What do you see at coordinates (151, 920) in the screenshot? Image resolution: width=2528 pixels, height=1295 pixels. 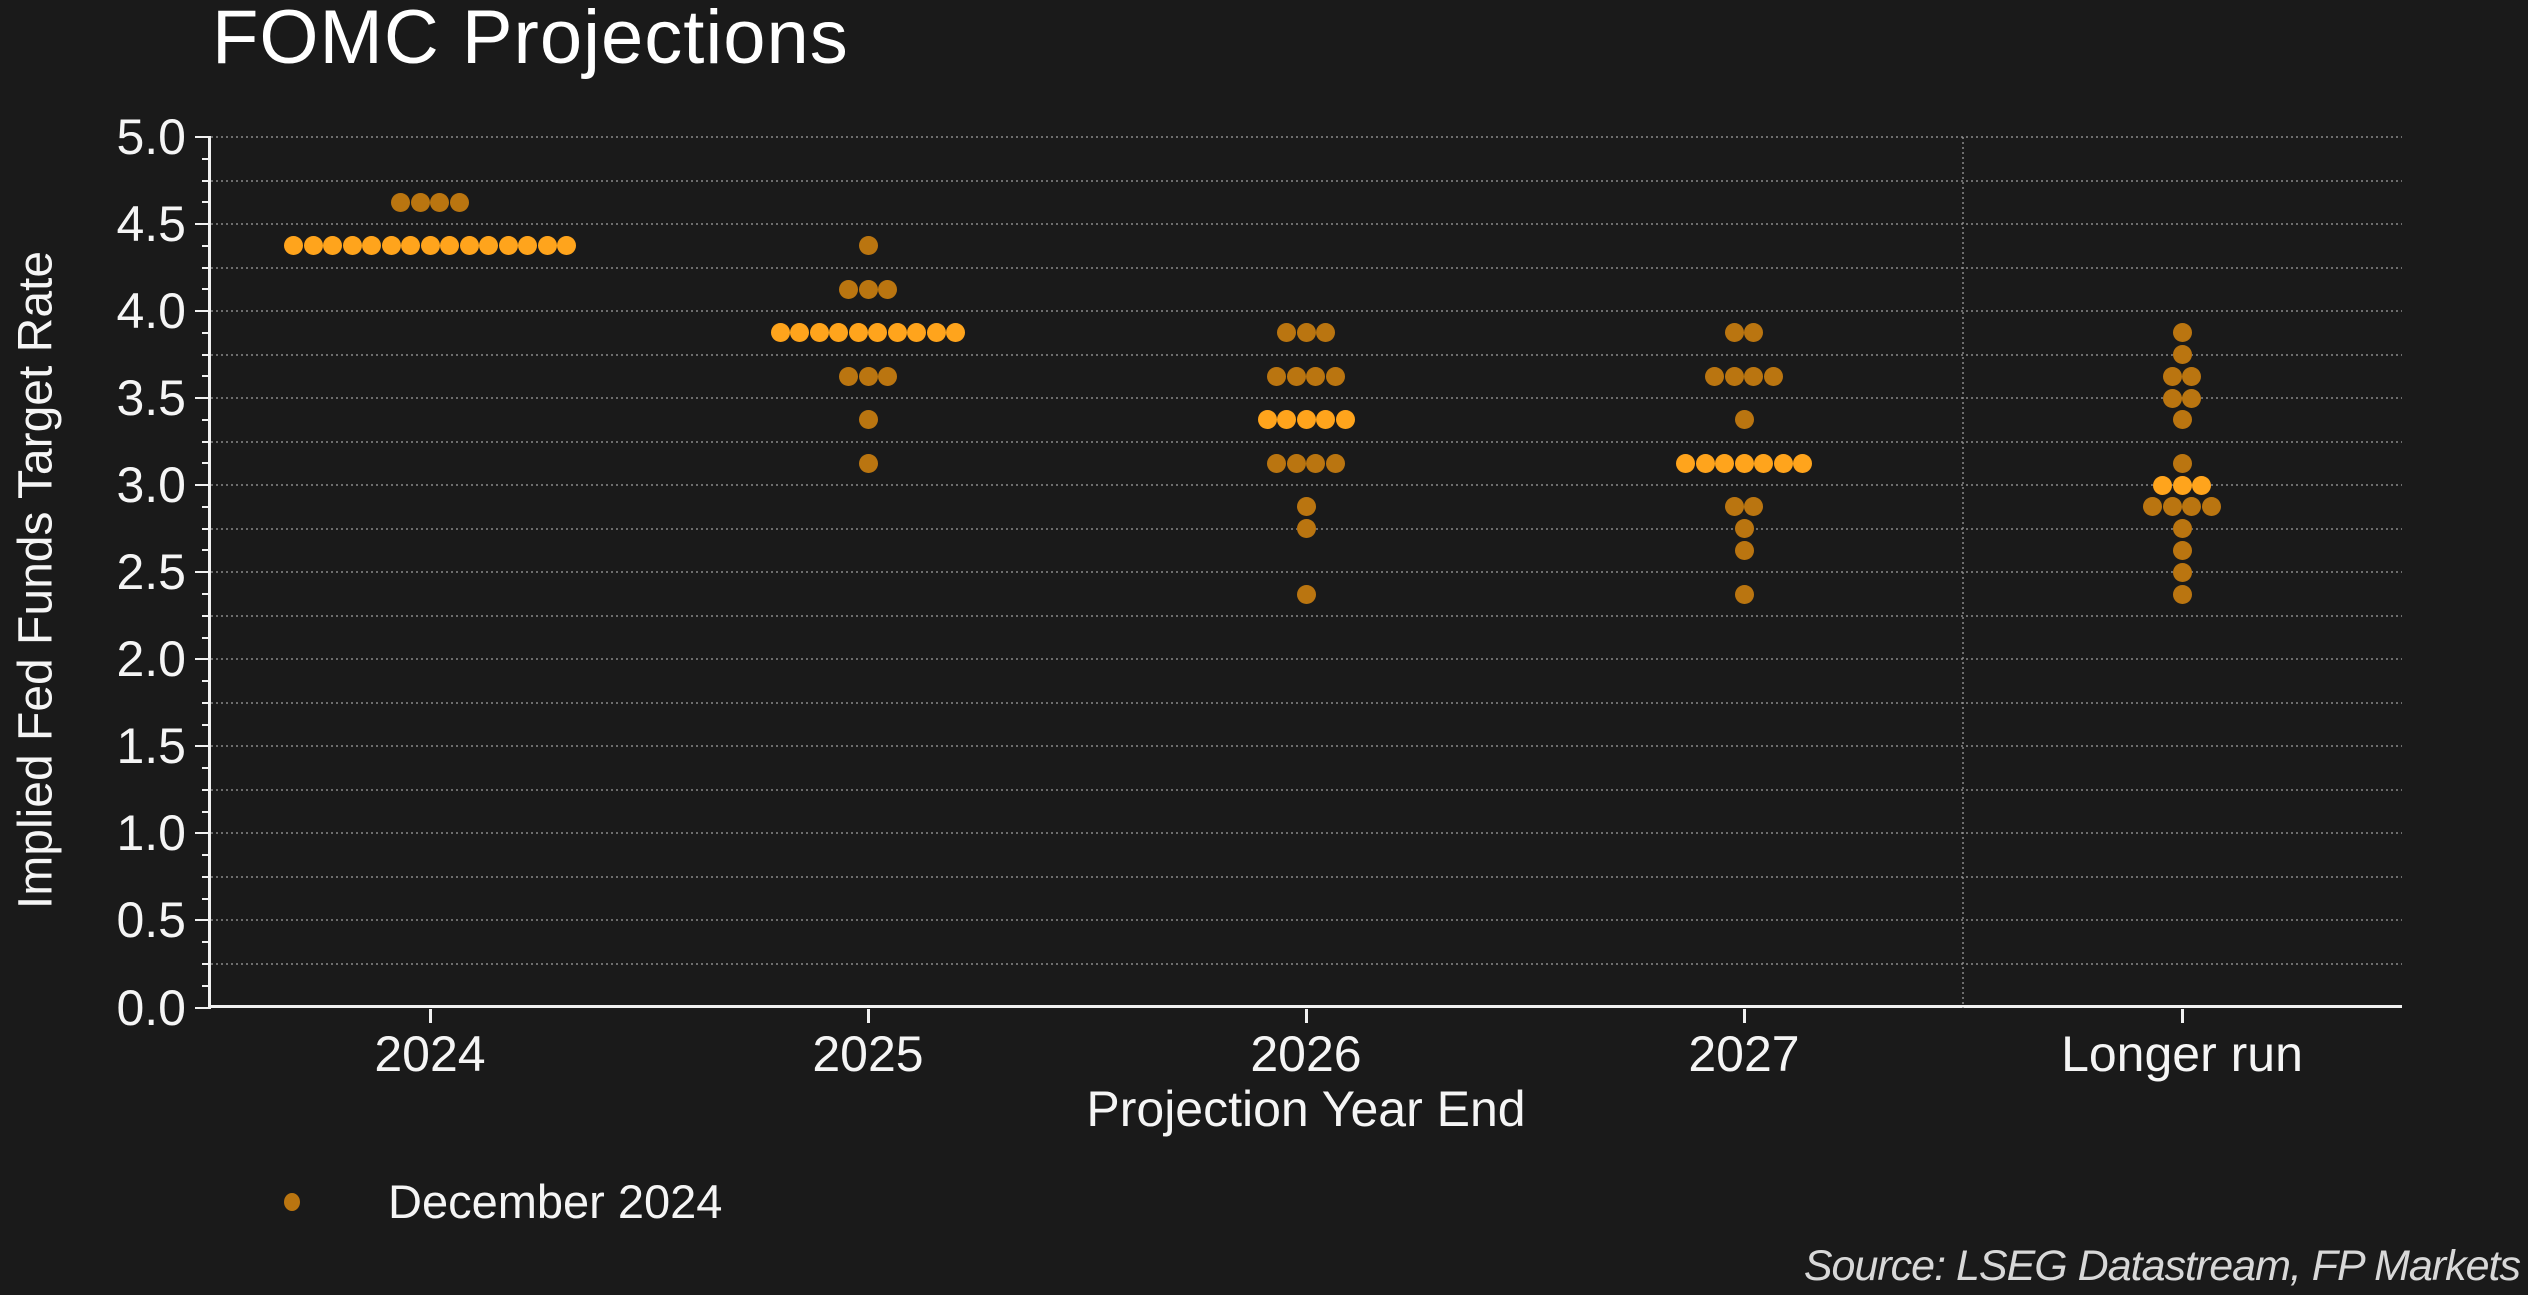 I see `y-tick-label: 0.5` at bounding box center [151, 920].